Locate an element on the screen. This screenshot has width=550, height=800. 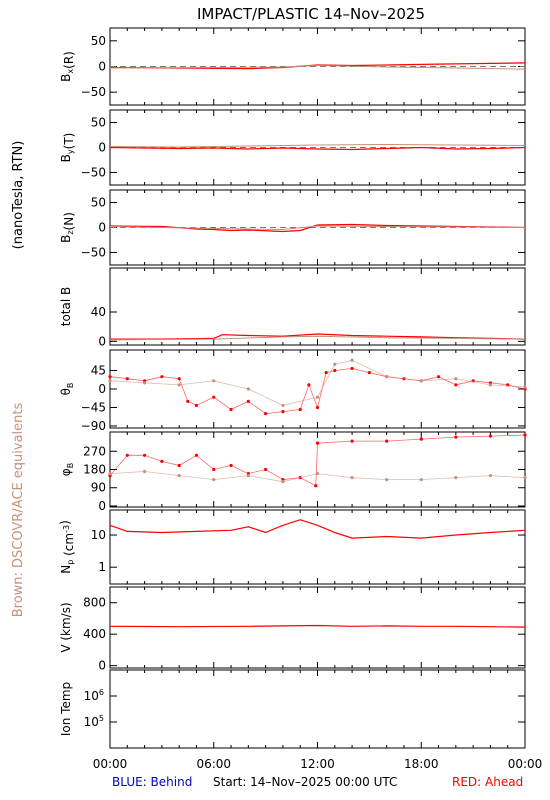
y-tick-label: 90 is located at coordinates (98, 488).